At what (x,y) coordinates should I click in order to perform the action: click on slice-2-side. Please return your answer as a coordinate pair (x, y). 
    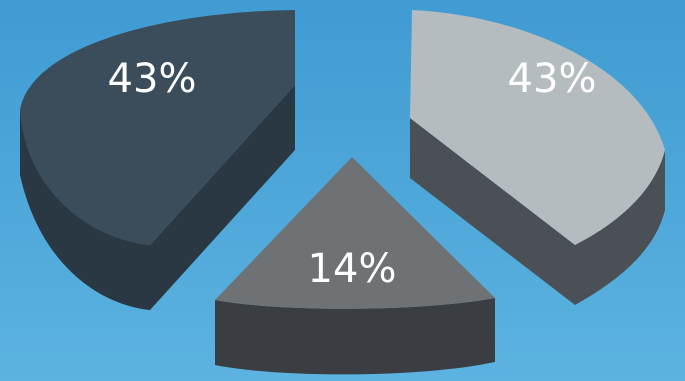
    Looking at the image, I should click on (620, 227).